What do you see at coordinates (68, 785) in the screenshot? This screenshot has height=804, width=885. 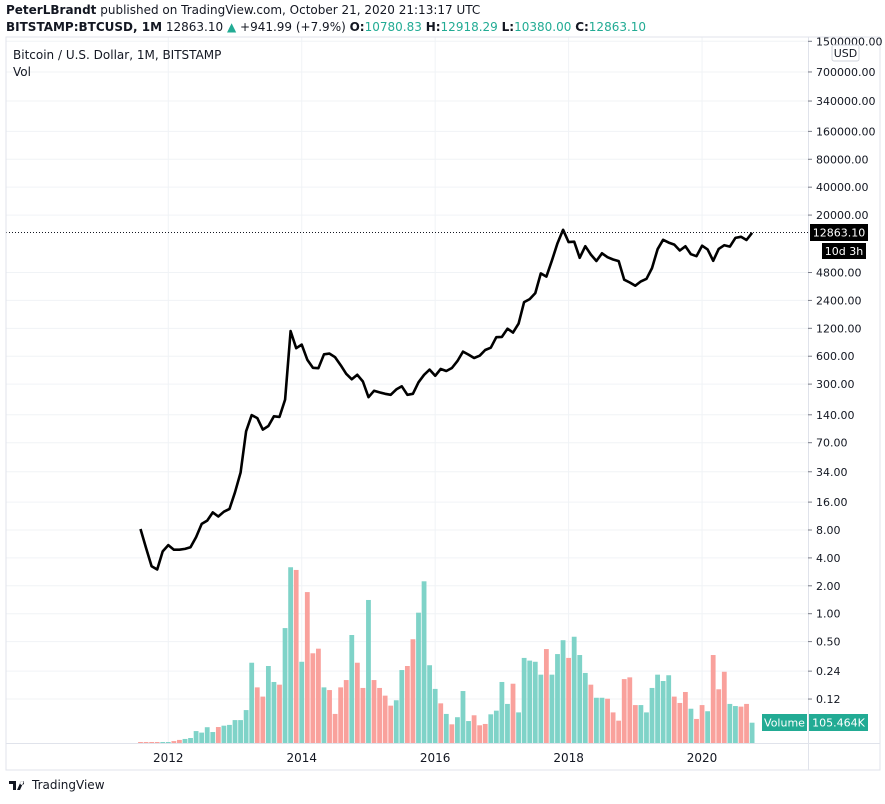 I see `tradingview-brand: TradingView` at bounding box center [68, 785].